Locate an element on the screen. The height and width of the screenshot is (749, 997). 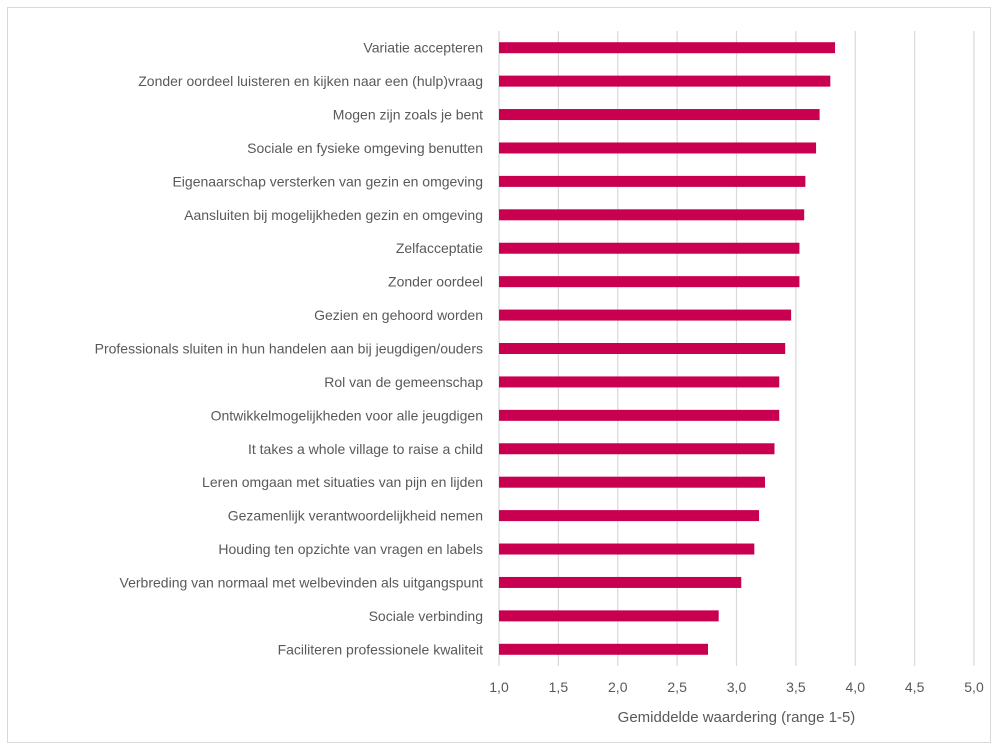
category-label: Zelfacceptatie is located at coordinates (439, 248).